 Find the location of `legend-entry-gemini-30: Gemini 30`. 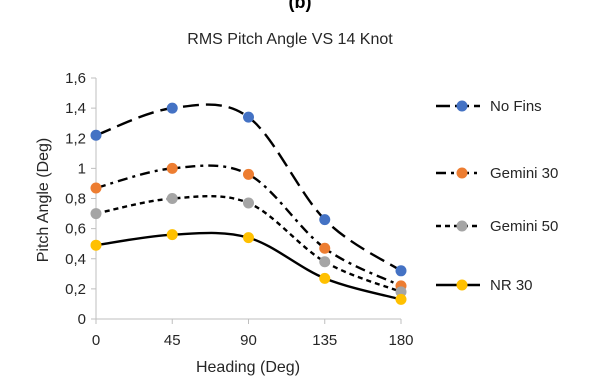

legend-entry-gemini-30: Gemini 30 is located at coordinates (497, 173).